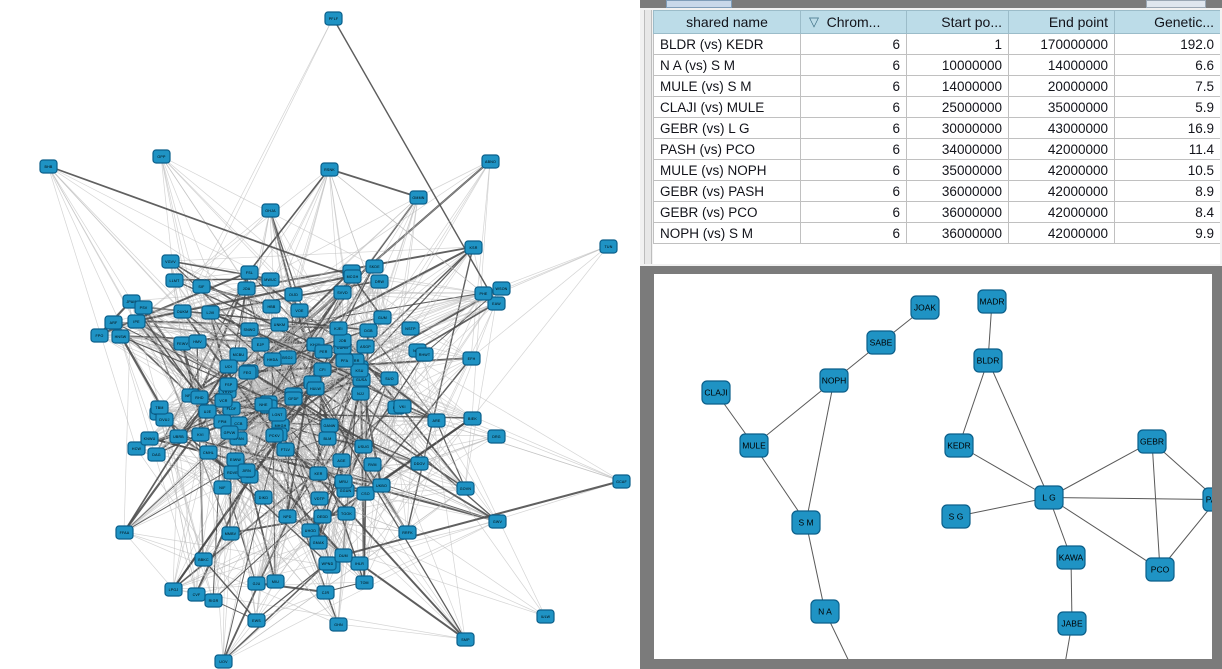  I want to click on graph-node: OPP, so click(161, 156).